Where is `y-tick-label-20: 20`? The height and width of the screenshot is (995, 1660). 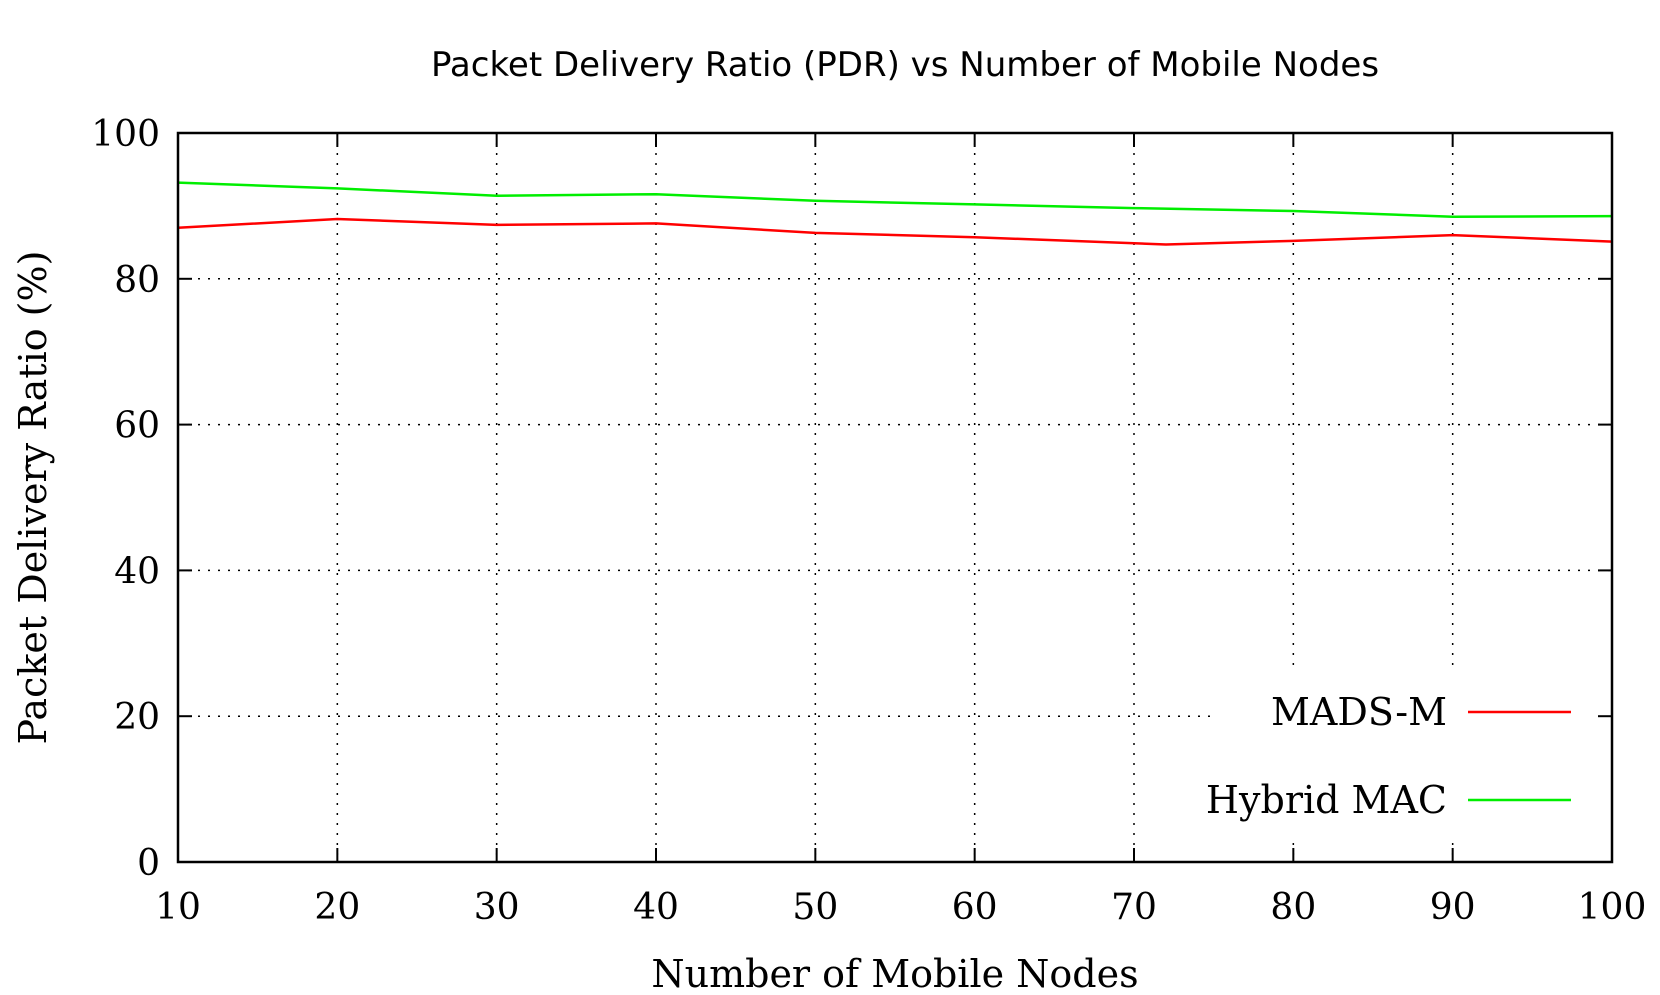
y-tick-label-20: 20 is located at coordinates (137, 717).